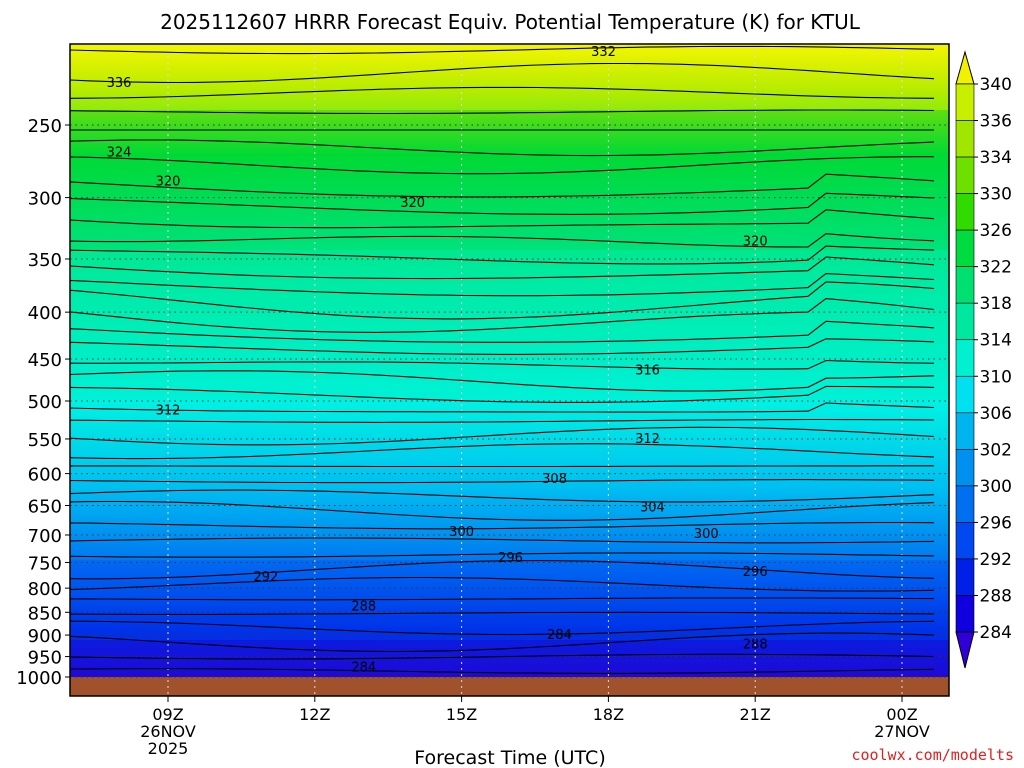 The image size is (1024, 768). Describe the element at coordinates (461, 532) in the screenshot. I see `contour-label: 300` at that location.